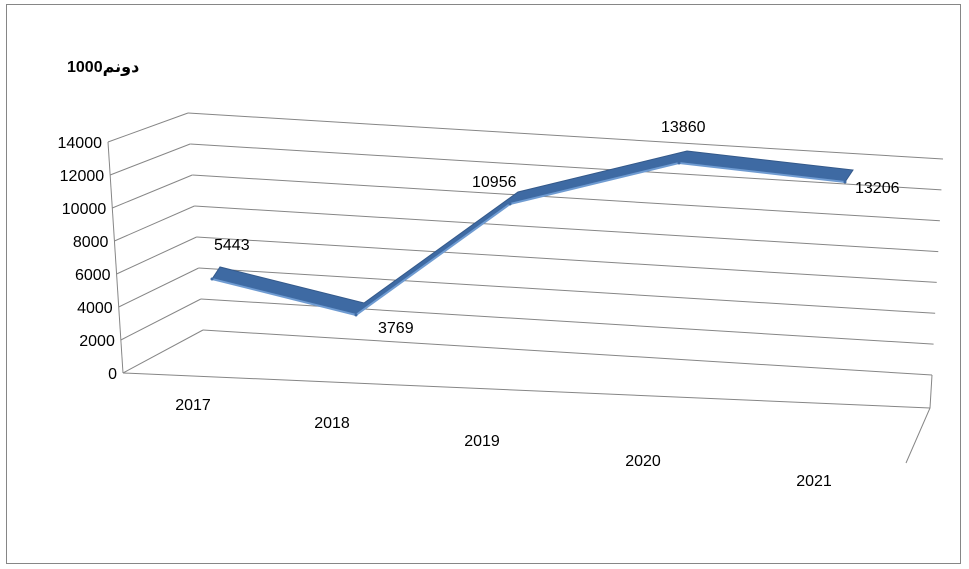 The width and height of the screenshot is (969, 569). Describe the element at coordinates (494, 182) in the screenshot. I see `data-label: 10956` at that location.